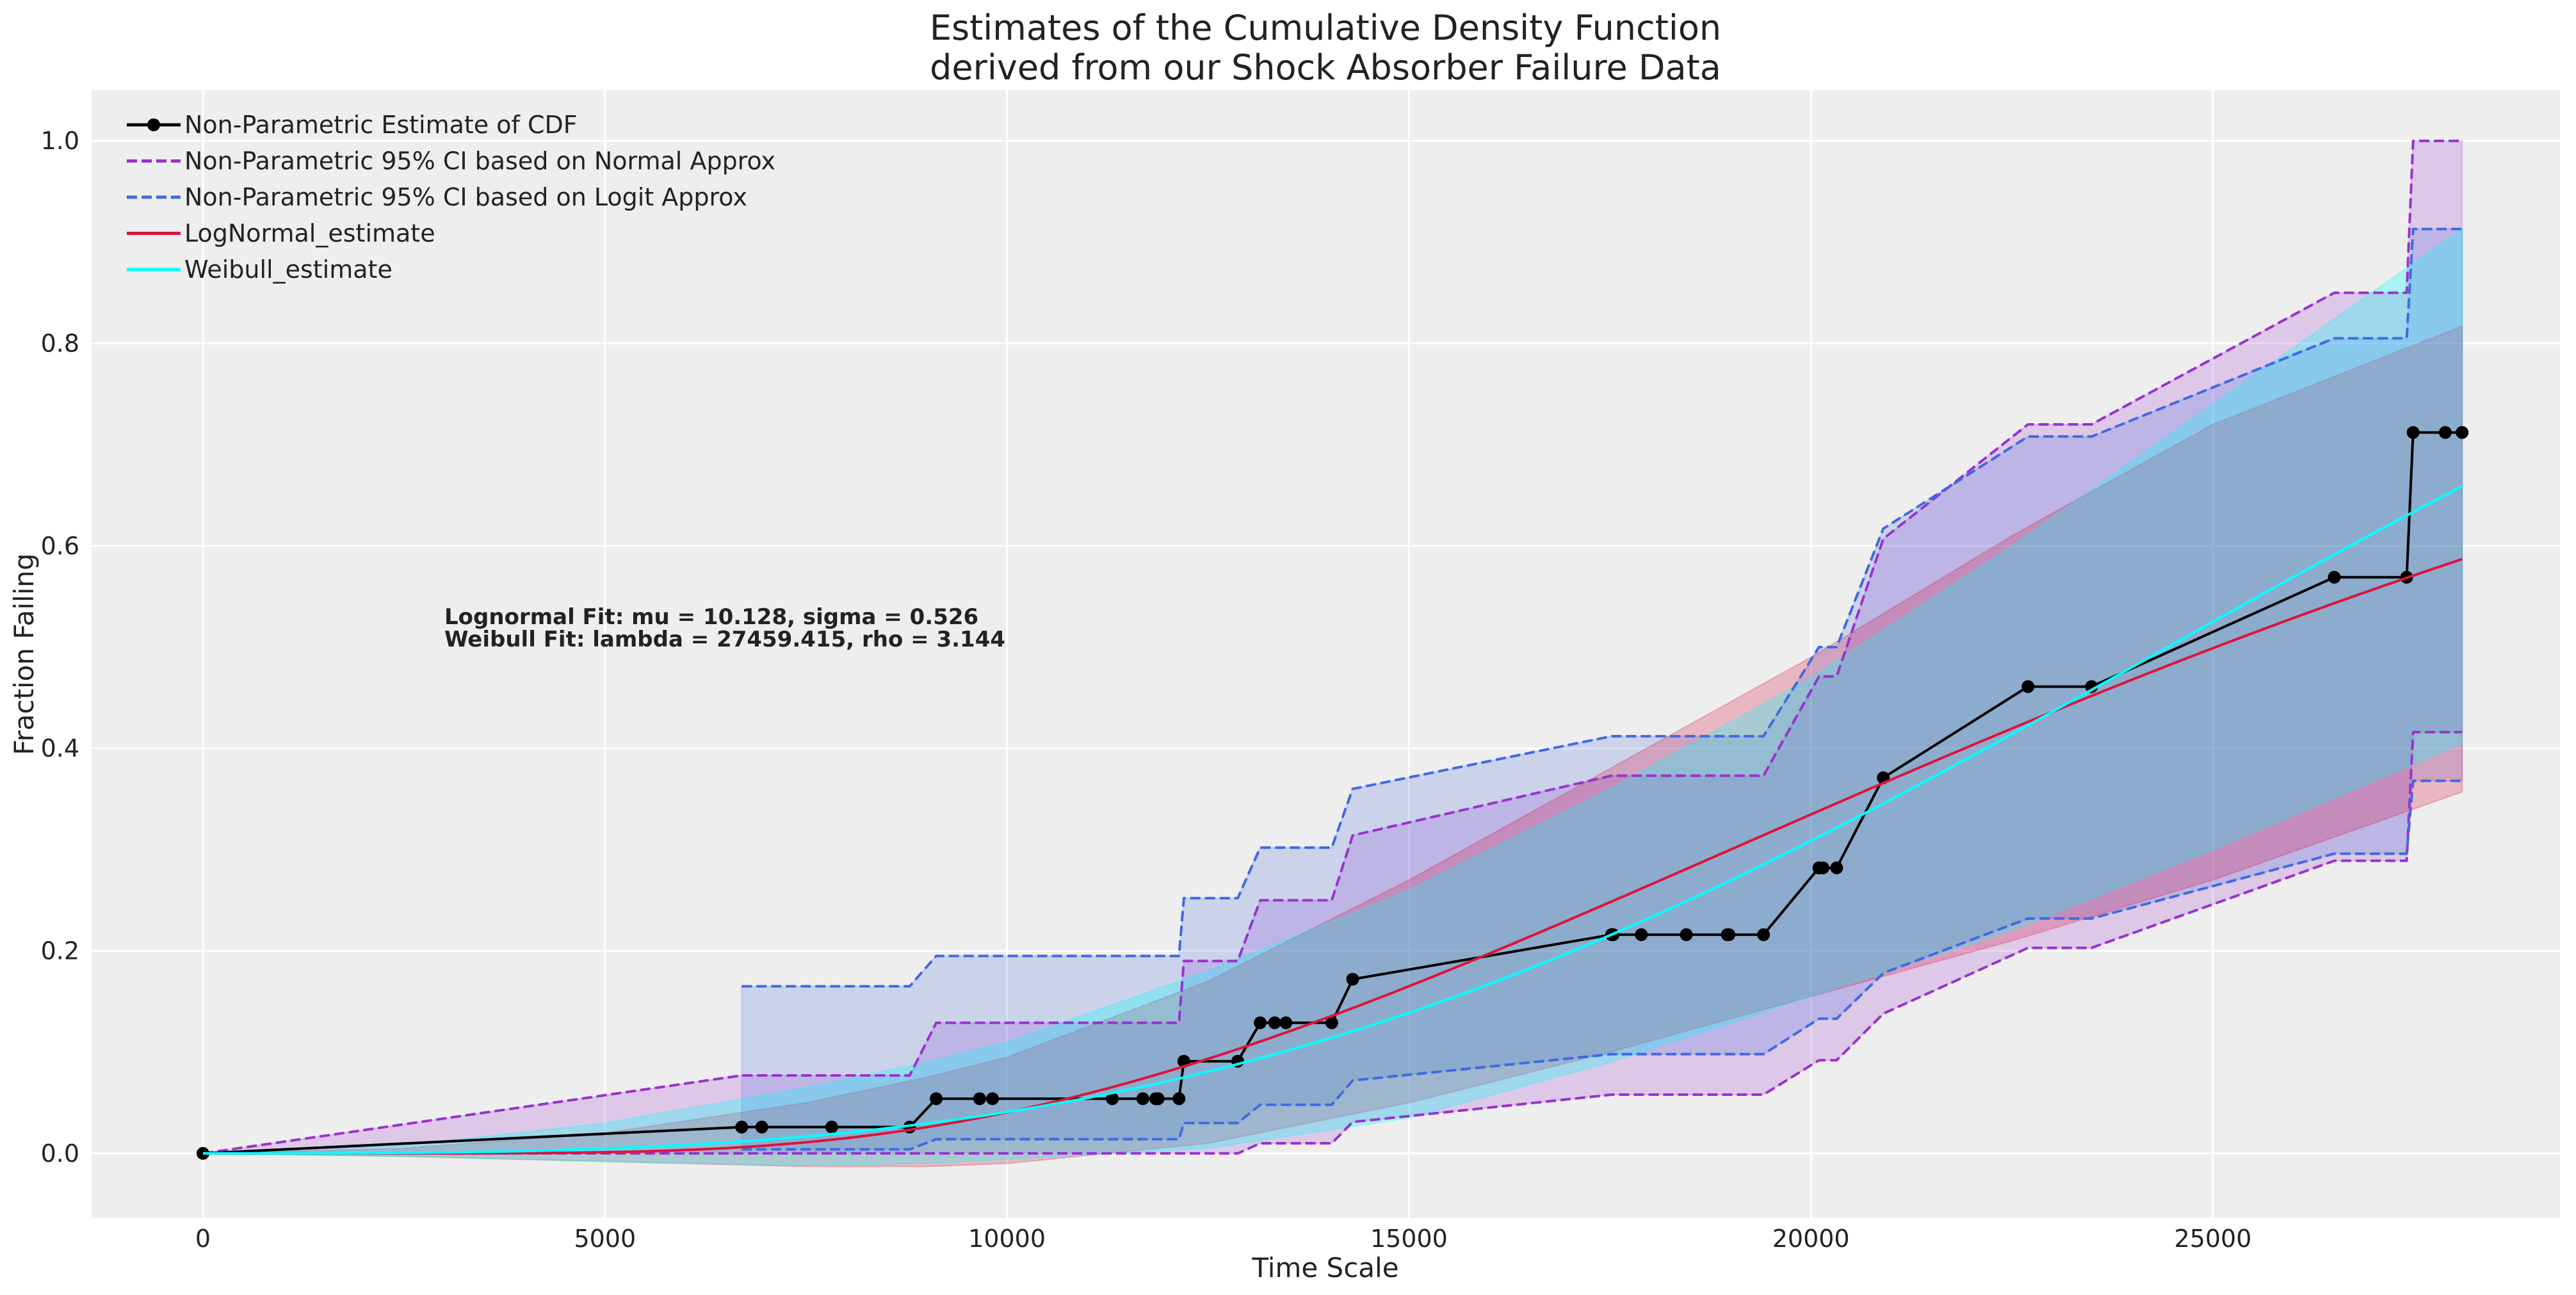 This screenshot has width=2576, height=1295. Describe the element at coordinates (60, 1153) in the screenshot. I see `y-tick-label: 0.0` at that location.